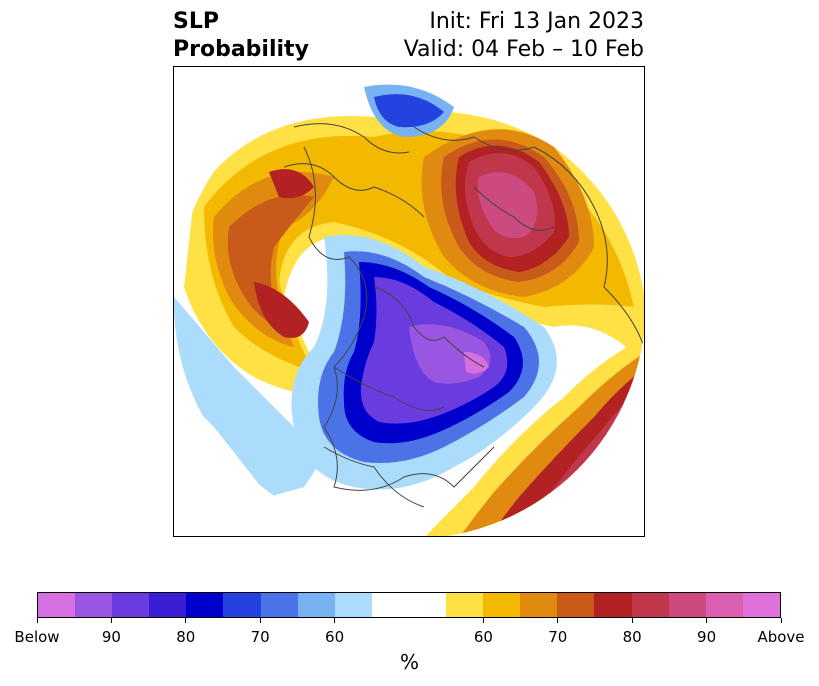 The height and width of the screenshot is (686, 819). I want to click on title-line-2: Probability, so click(241, 49).